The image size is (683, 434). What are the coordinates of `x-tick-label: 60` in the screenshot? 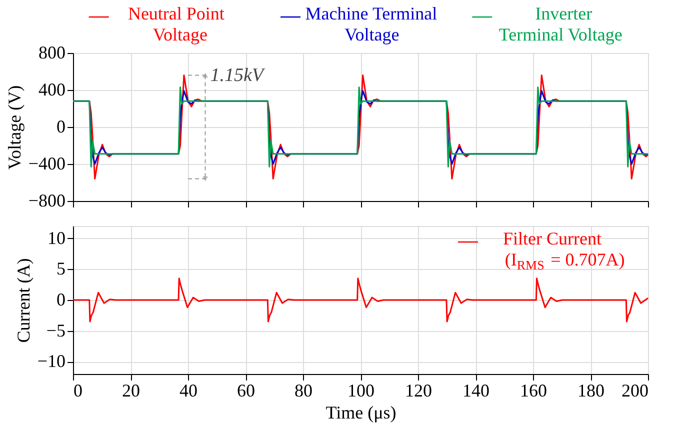 It's located at (246, 390).